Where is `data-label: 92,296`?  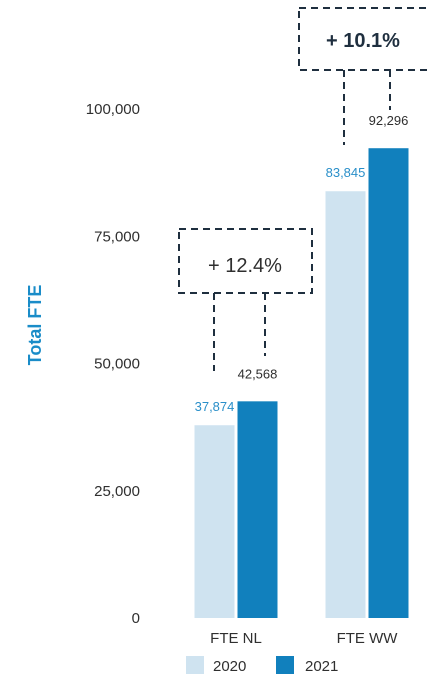 data-label: 92,296 is located at coordinates (389, 120).